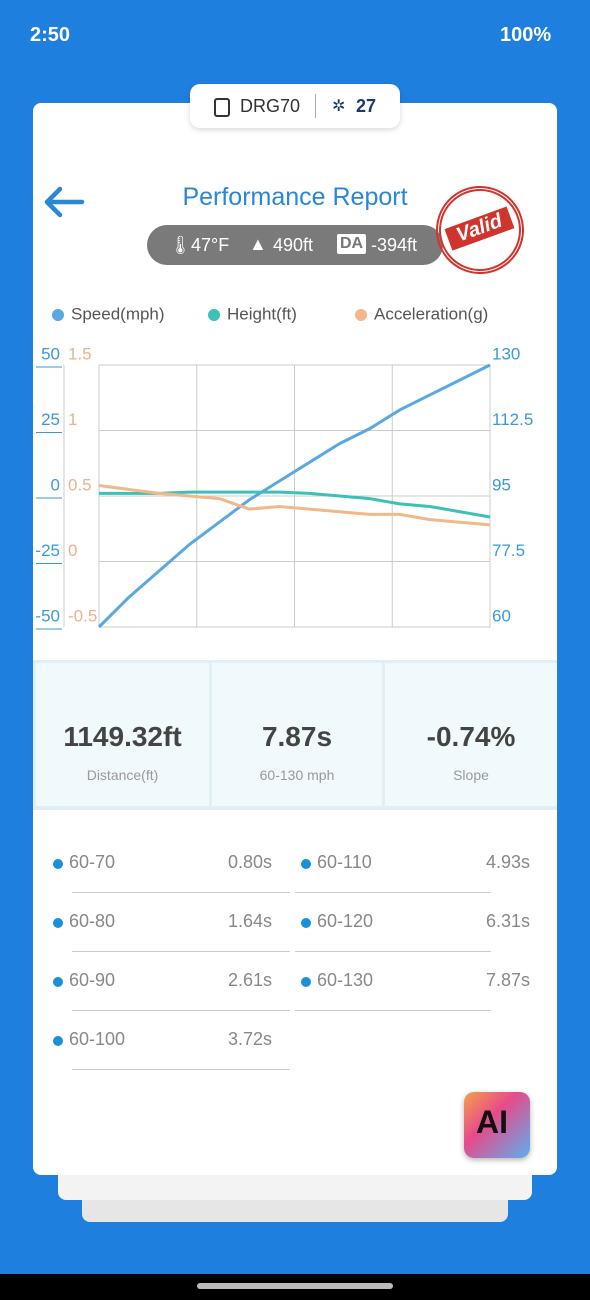 The image size is (590, 1300). What do you see at coordinates (507, 980) in the screenshot?
I see `split-time: 7.87s` at bounding box center [507, 980].